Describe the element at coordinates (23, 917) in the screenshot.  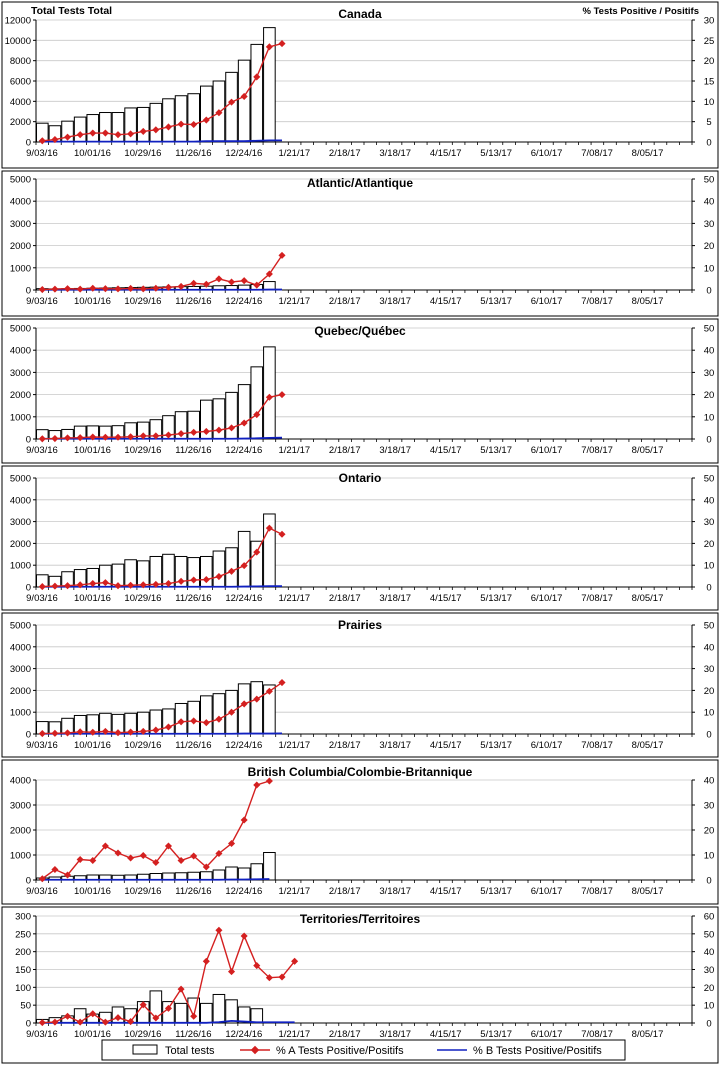
I see `left-tick-label: 300` at that location.